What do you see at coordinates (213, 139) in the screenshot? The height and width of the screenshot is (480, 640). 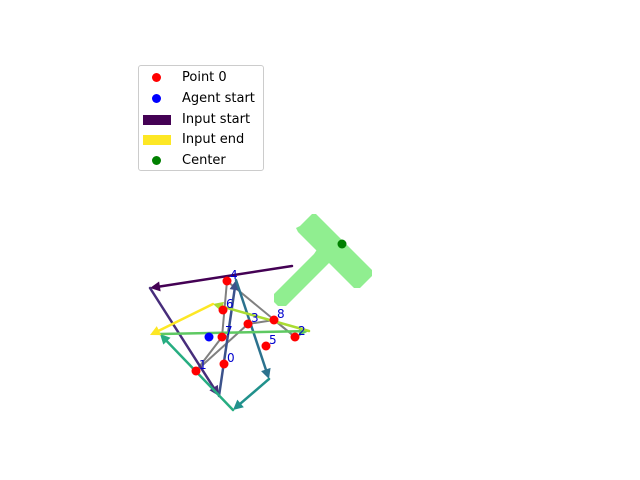 I see `legend-label: Input end` at bounding box center [213, 139].